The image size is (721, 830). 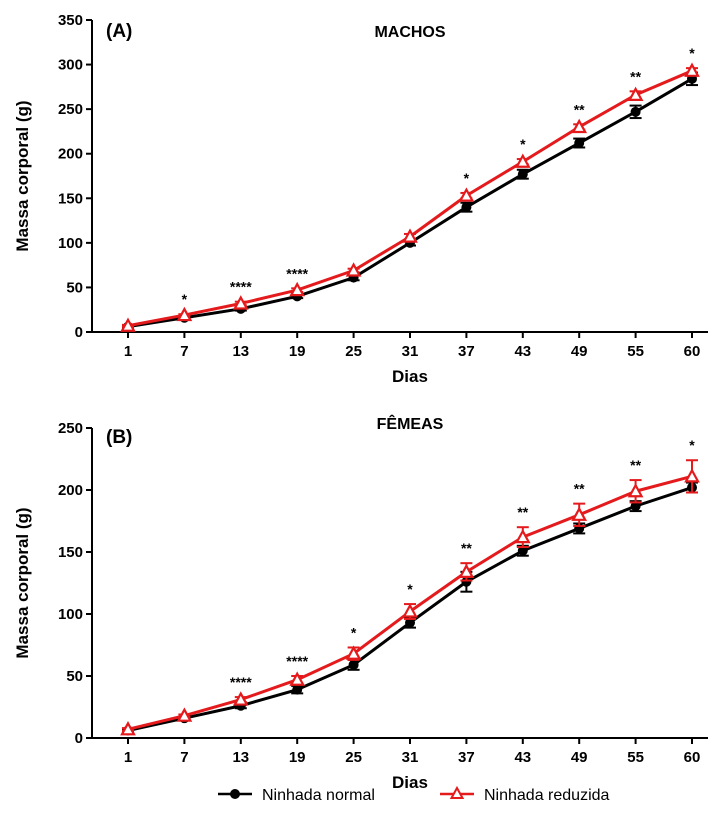 What do you see at coordinates (318, 795) in the screenshot?
I see `legend-label-normal: Ninhada normal` at bounding box center [318, 795].